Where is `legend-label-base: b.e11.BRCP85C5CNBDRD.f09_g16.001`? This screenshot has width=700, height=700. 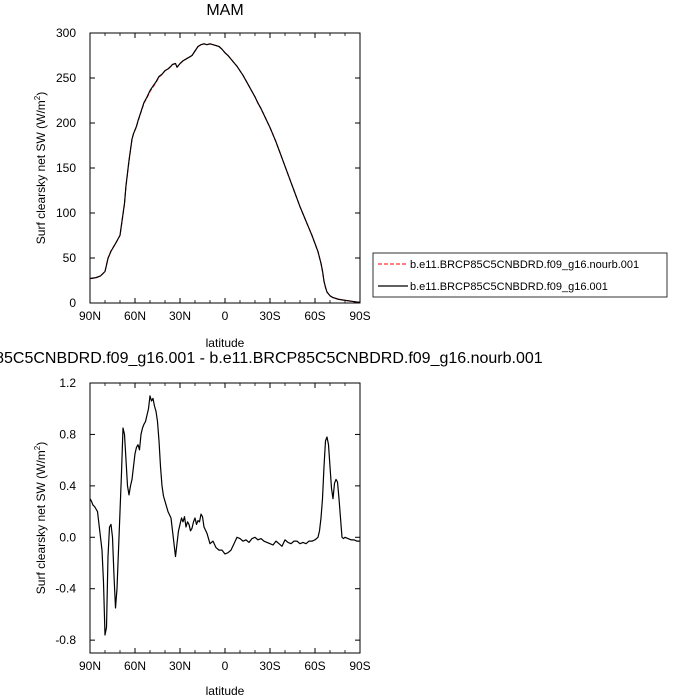 legend-label-base: b.e11.BRCP85C5CNBDRD.f09_g16.001 is located at coordinates (509, 287).